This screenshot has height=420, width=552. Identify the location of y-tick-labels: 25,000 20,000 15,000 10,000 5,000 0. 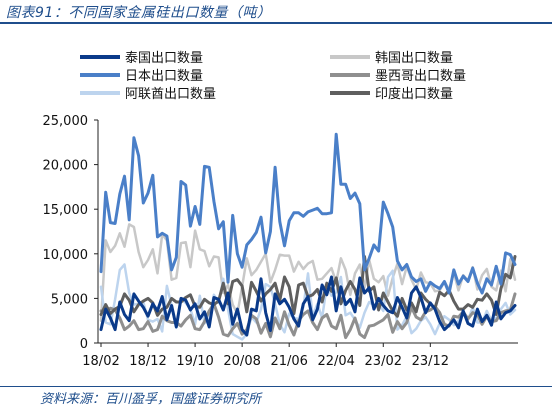
(70, 233).